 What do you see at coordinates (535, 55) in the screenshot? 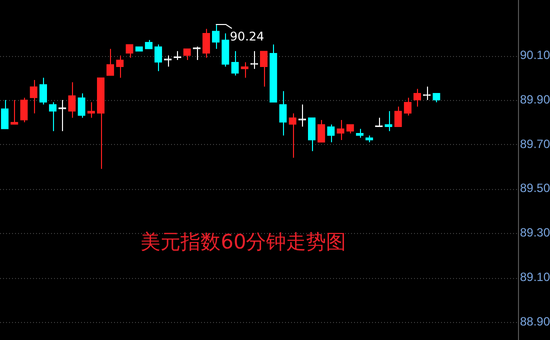
I see `y-tick-label: 90.10` at bounding box center [535, 55].